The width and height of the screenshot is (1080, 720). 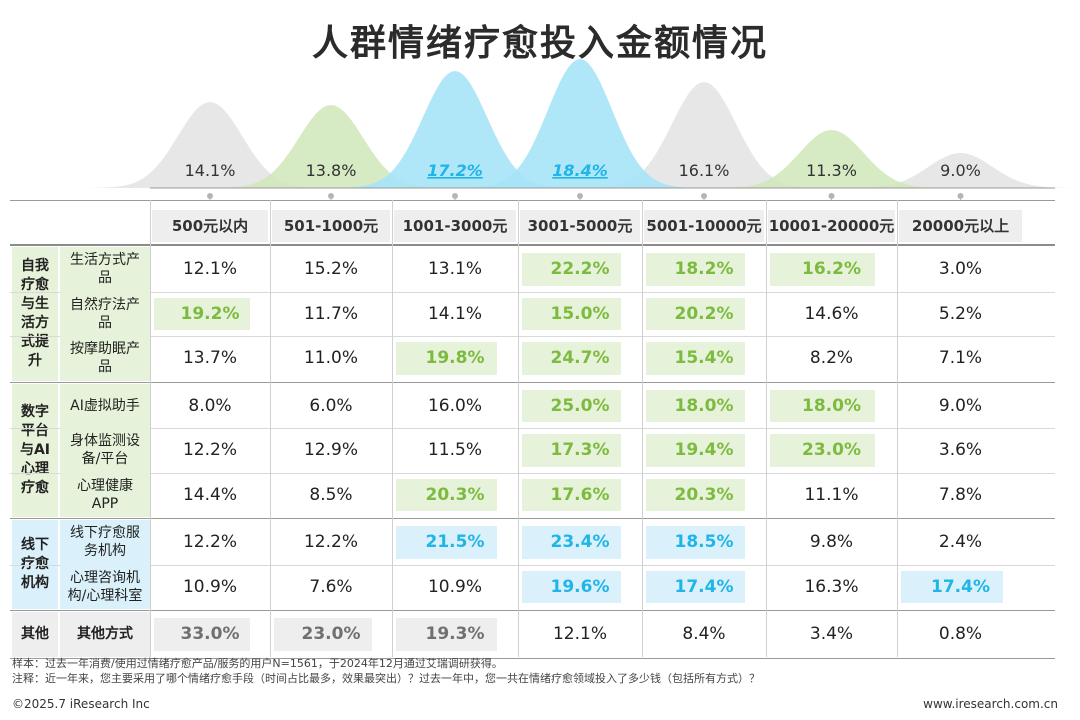 I want to click on group-label-1: 自我疗愈与生活方式提升, so click(x=35, y=314).